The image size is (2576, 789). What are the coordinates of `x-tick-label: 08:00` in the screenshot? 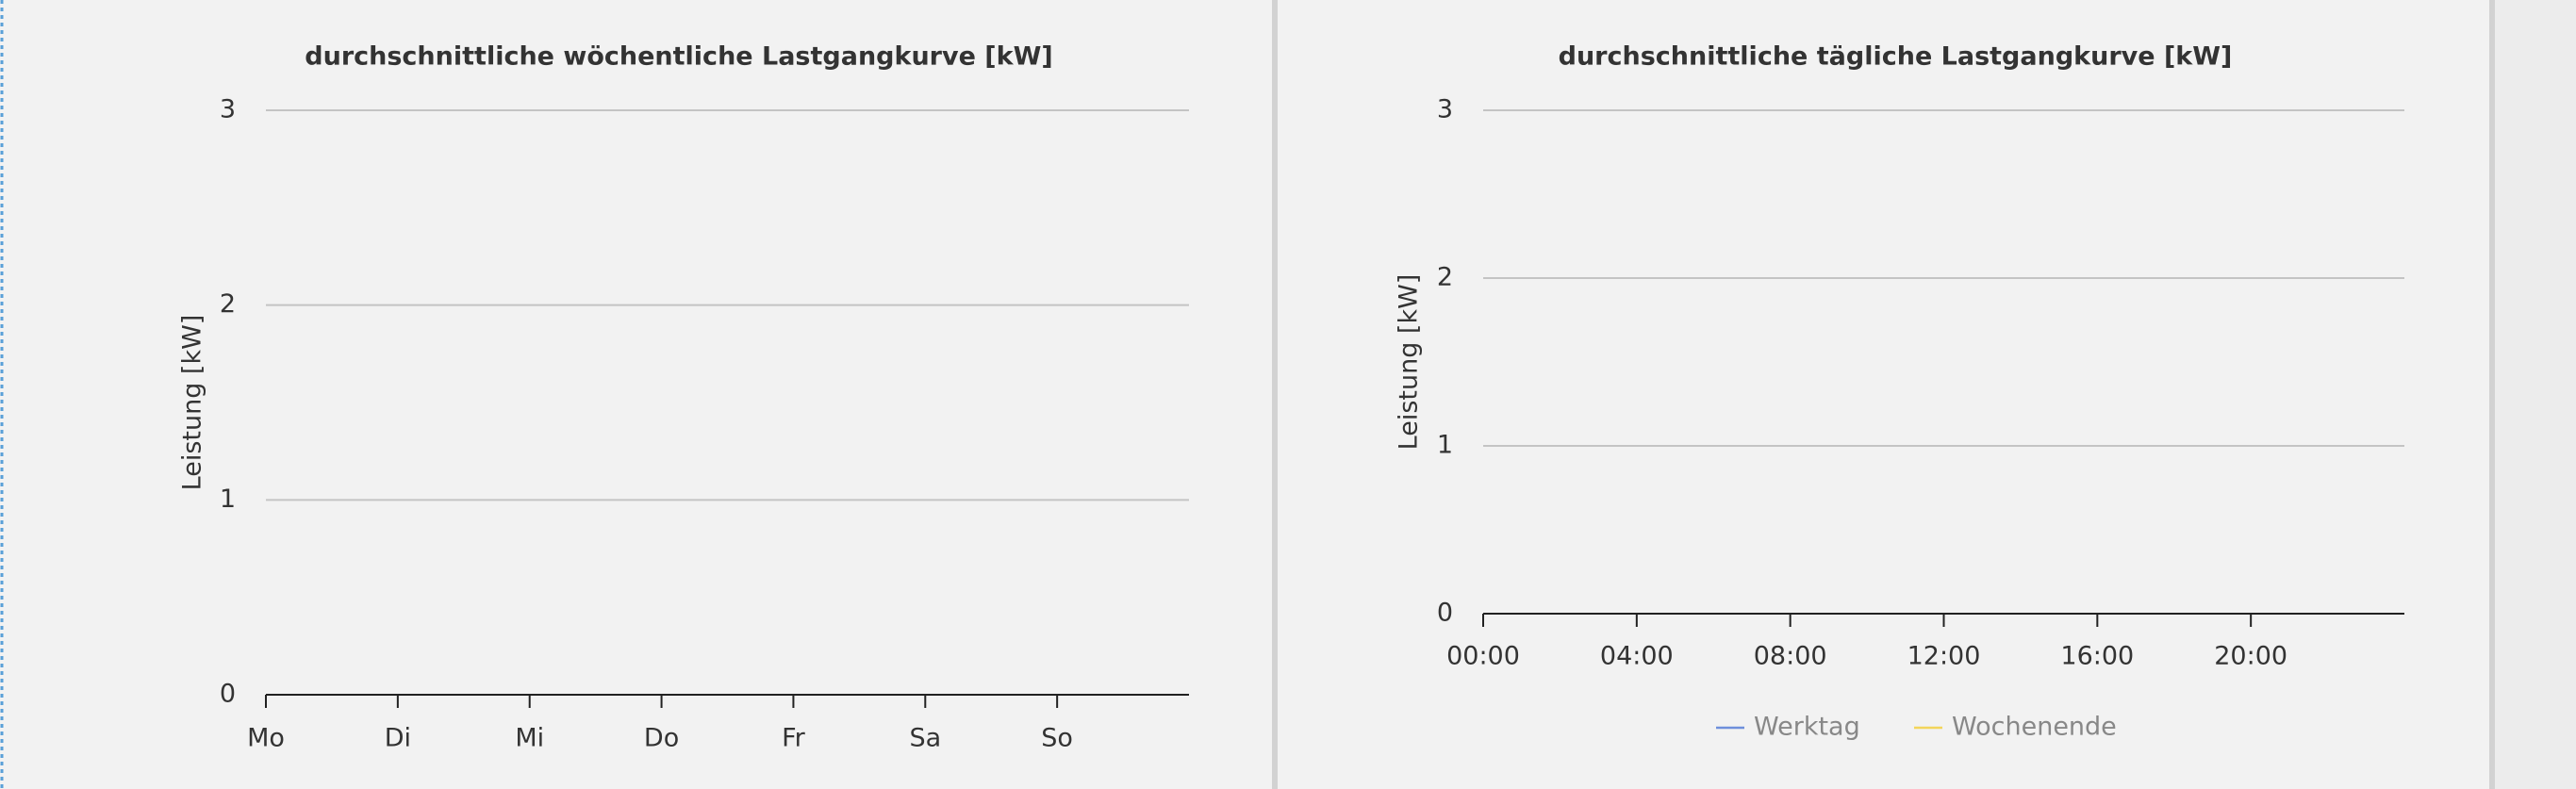 It's located at (1790, 656).